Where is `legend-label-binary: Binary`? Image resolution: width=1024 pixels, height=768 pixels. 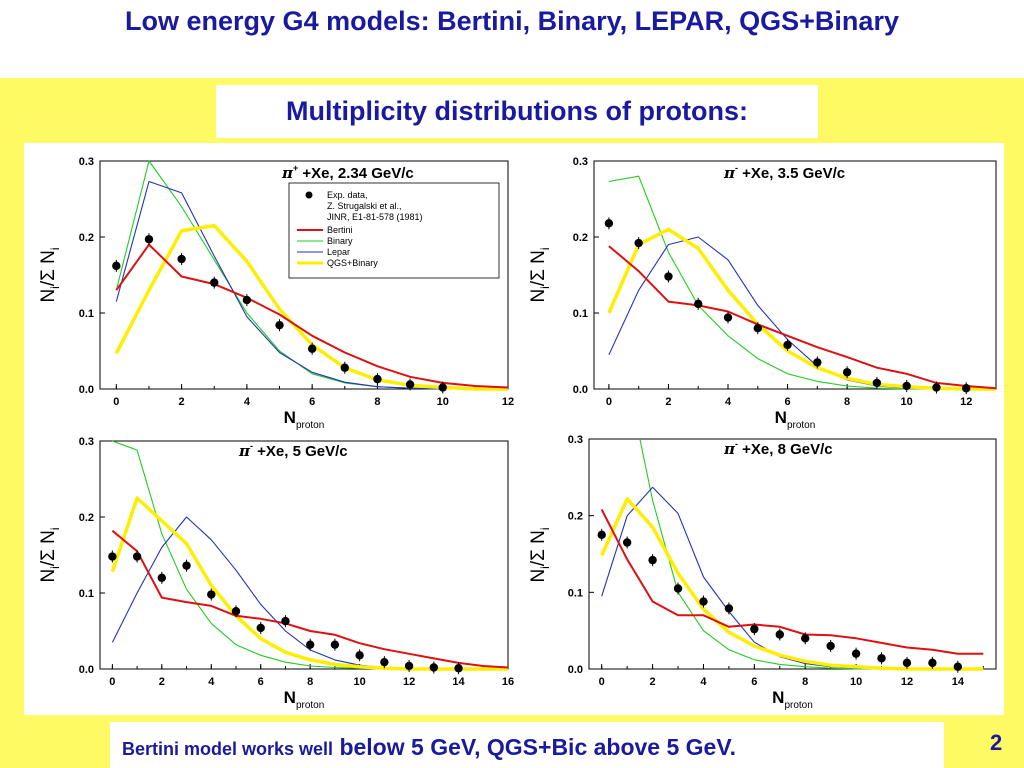 legend-label-binary: Binary is located at coordinates (340, 241).